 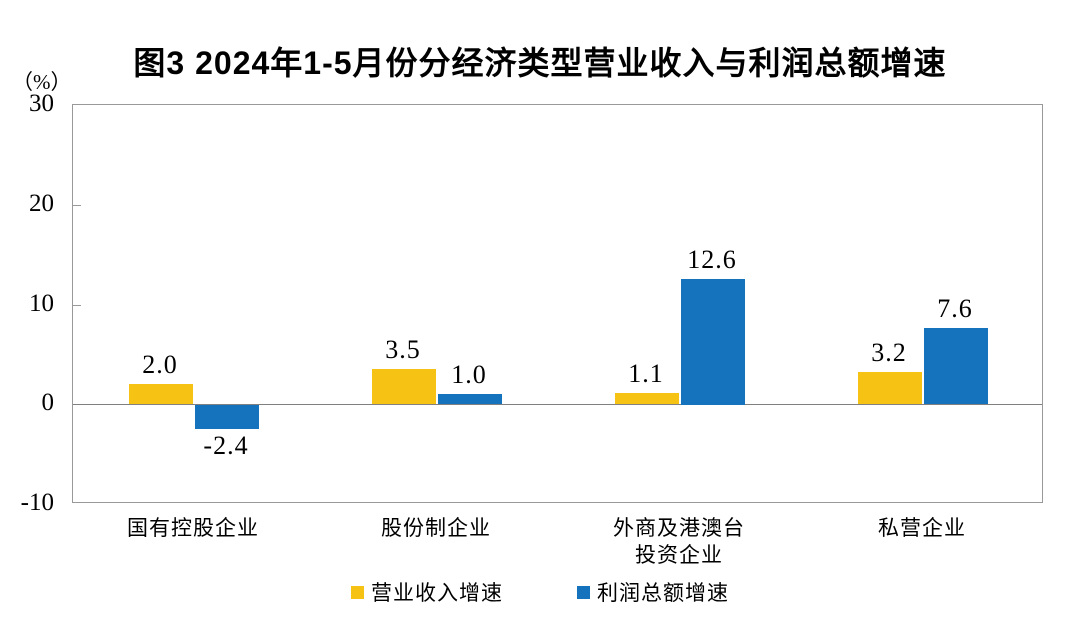 What do you see at coordinates (403, 349) in the screenshot?
I see `bar-value-label: 3.5` at bounding box center [403, 349].